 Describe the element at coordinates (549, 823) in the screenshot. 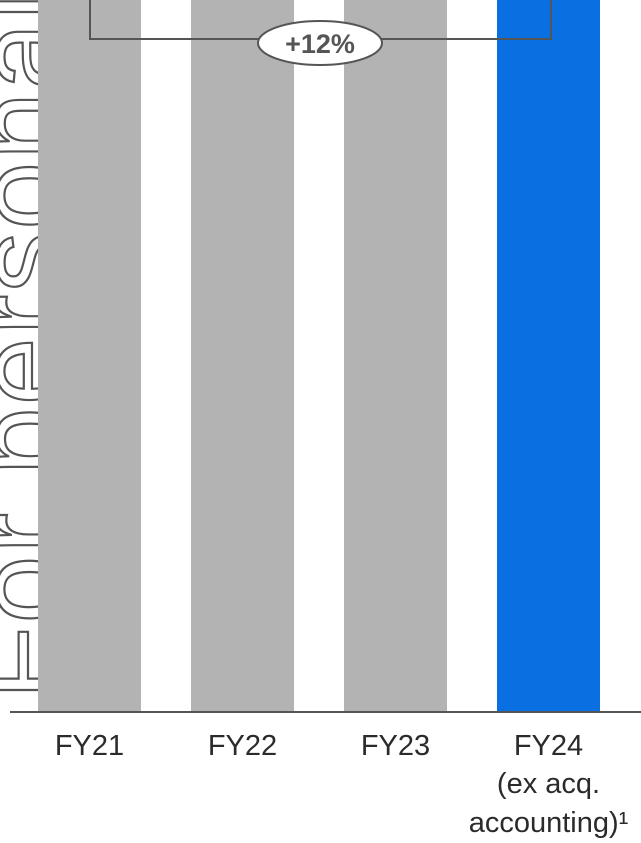

I see `category-sublabel: accounting)¹` at that location.